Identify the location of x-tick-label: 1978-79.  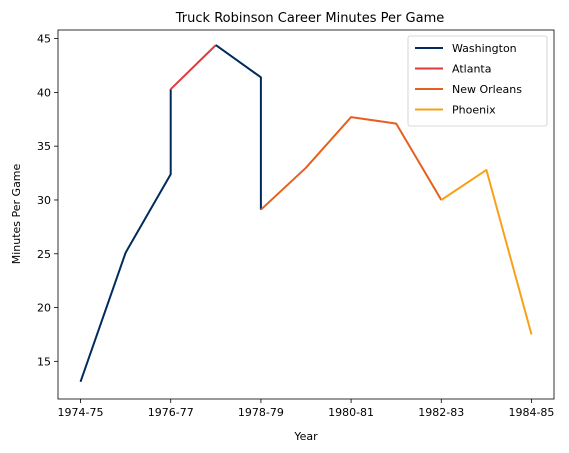
(261, 412).